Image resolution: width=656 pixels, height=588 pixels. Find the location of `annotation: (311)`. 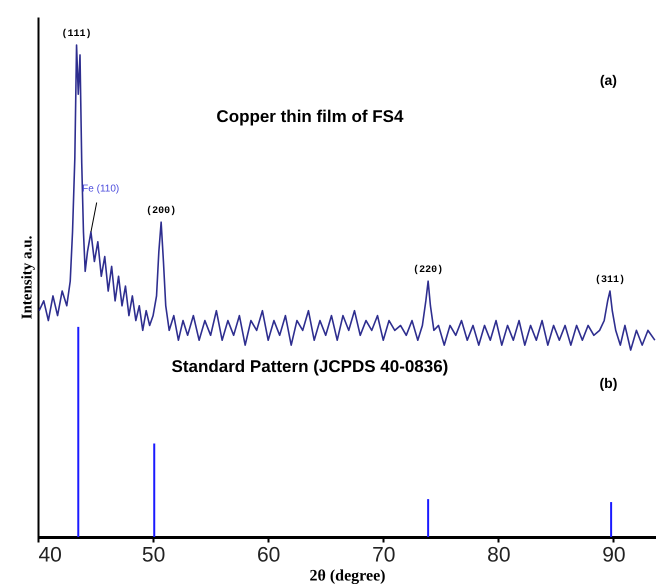

annotation: (311) is located at coordinates (609, 280).